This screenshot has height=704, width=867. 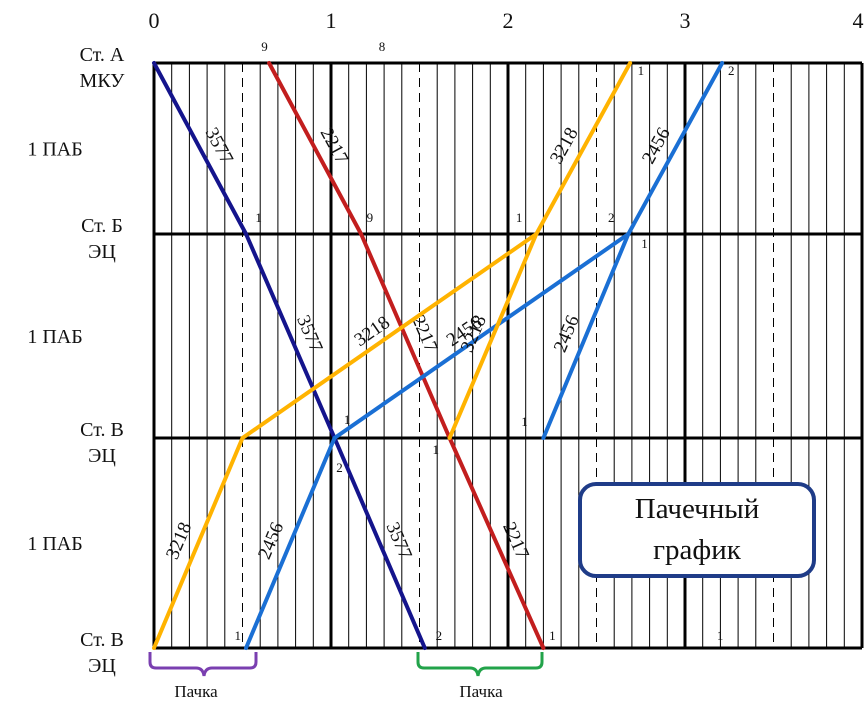 What do you see at coordinates (858, 20) in the screenshot?
I see `hour-label: 4` at bounding box center [858, 20].